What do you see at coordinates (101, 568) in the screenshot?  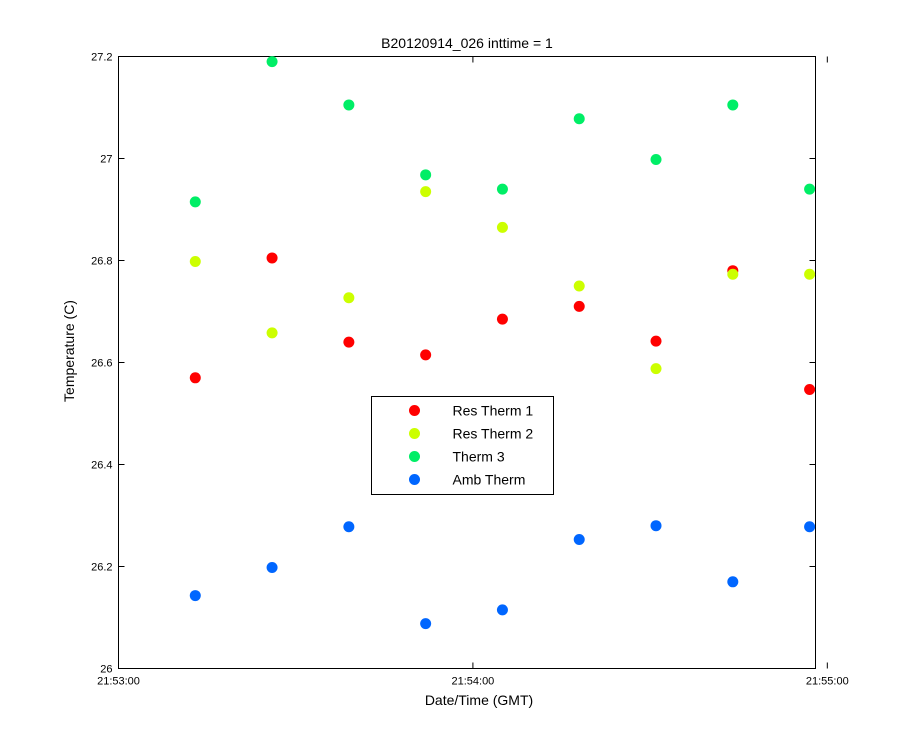 I see `y-tick-label: 26.2` at bounding box center [101, 568].